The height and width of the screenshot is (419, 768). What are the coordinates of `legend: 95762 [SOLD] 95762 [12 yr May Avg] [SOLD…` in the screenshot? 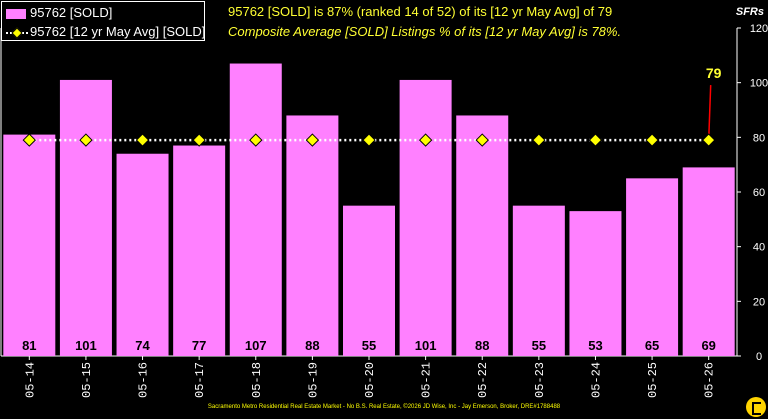 It's located at (103, 21).